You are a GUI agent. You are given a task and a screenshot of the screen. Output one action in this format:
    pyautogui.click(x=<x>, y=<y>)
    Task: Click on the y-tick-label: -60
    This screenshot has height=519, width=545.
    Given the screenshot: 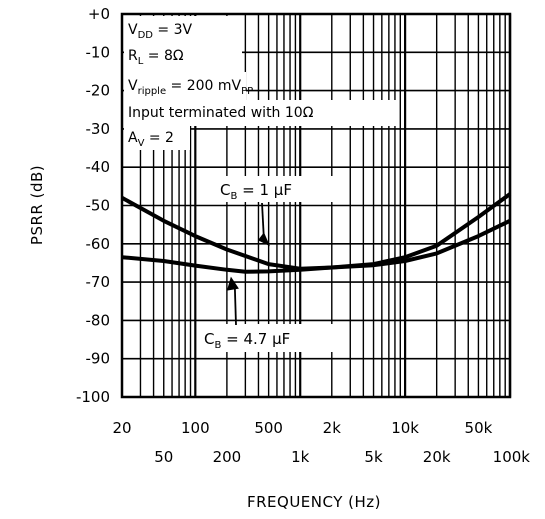 What is the action you would take?
    pyautogui.click(x=98, y=244)
    